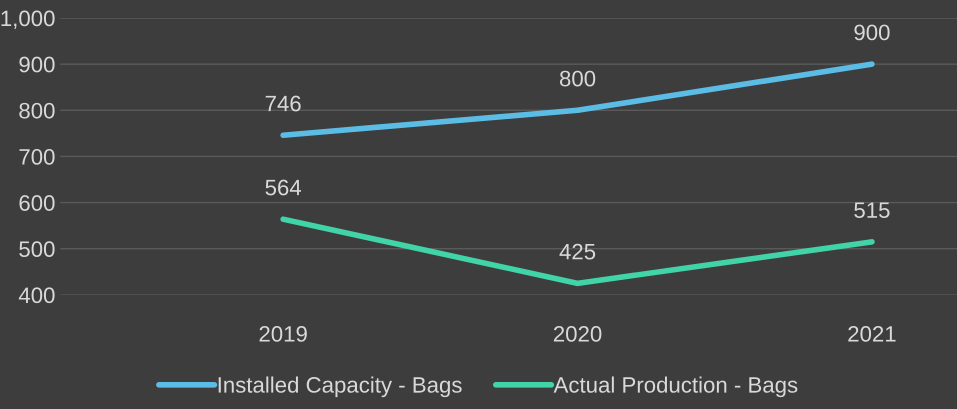 The image size is (957, 409). I want to click on legend-label: Installed Capacity - Bags, so click(340, 387).